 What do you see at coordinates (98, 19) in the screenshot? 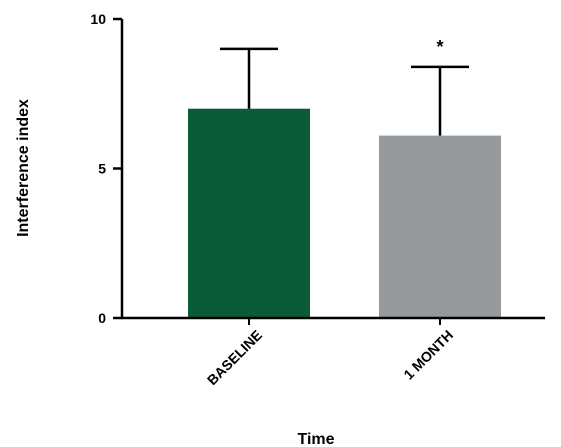
I see `y-tick-label-10: 10` at bounding box center [98, 19].